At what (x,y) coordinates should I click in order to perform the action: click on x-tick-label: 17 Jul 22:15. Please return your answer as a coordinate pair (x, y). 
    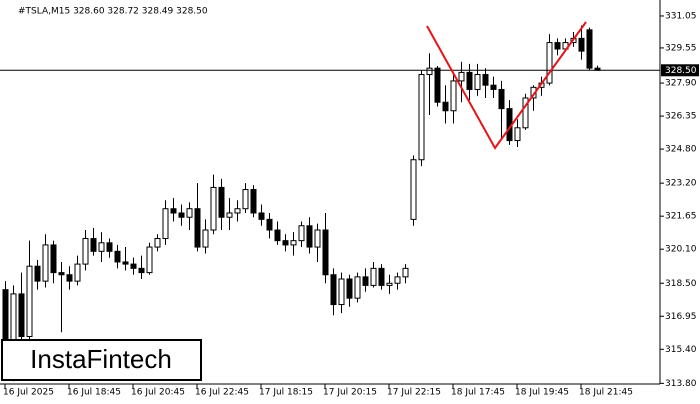
    Looking at the image, I should click on (414, 393).